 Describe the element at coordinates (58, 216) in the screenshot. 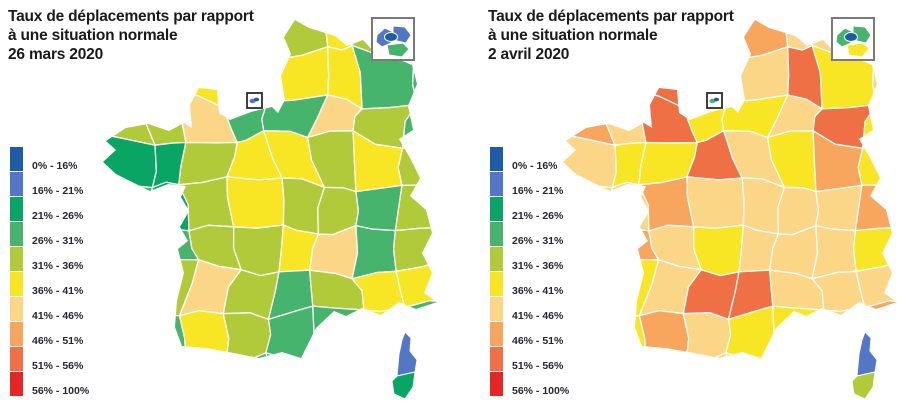

I see `legend-label: 21% - 26%` at that location.